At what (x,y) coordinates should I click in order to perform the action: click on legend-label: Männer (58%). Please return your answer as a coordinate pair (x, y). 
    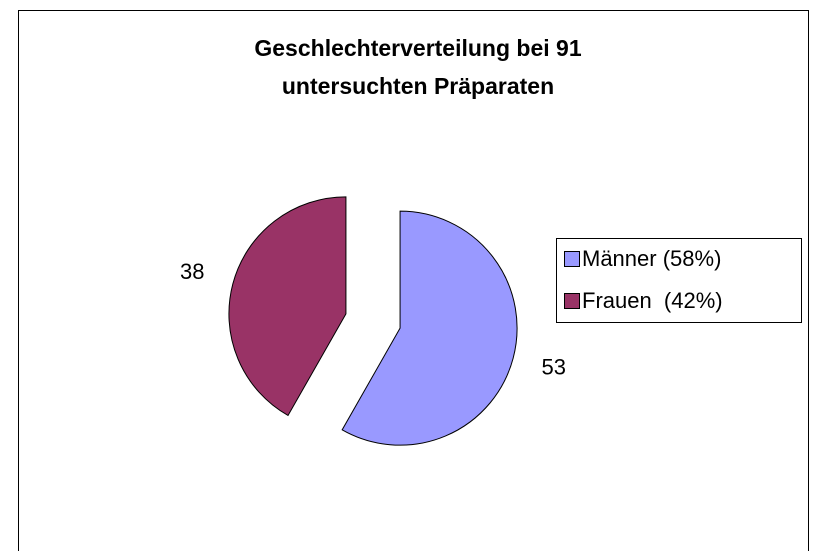
    Looking at the image, I should click on (651, 258).